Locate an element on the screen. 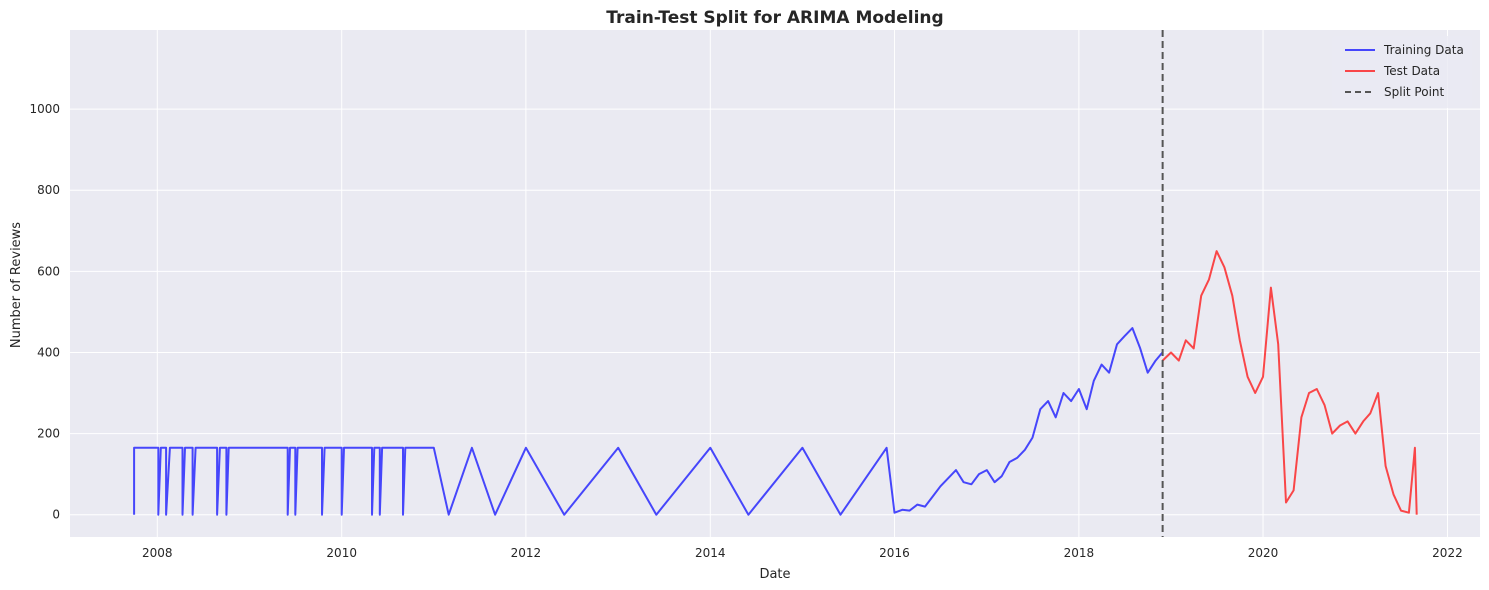 This screenshot has width=1489, height=590. y-tick-label: 1000 is located at coordinates (44, 109).